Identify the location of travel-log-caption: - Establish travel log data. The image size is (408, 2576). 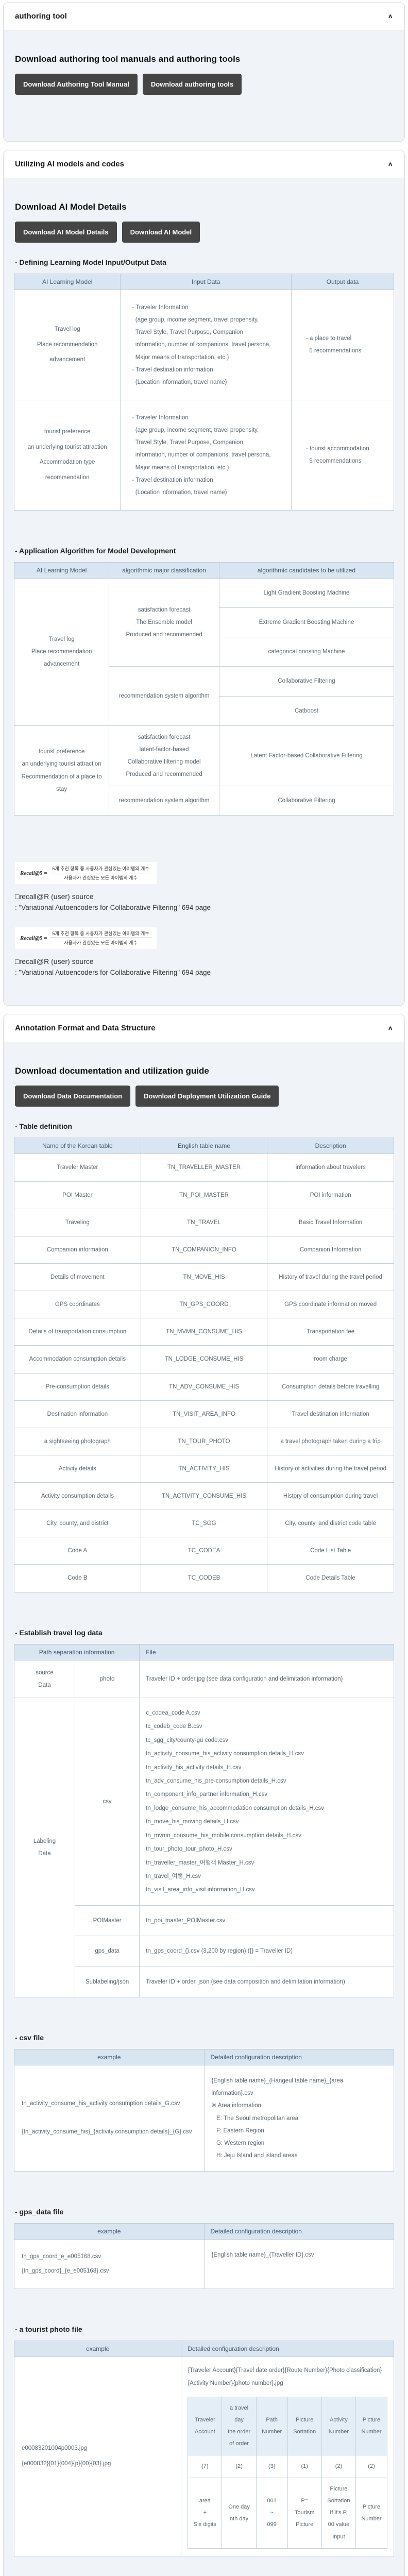
(59, 1632).